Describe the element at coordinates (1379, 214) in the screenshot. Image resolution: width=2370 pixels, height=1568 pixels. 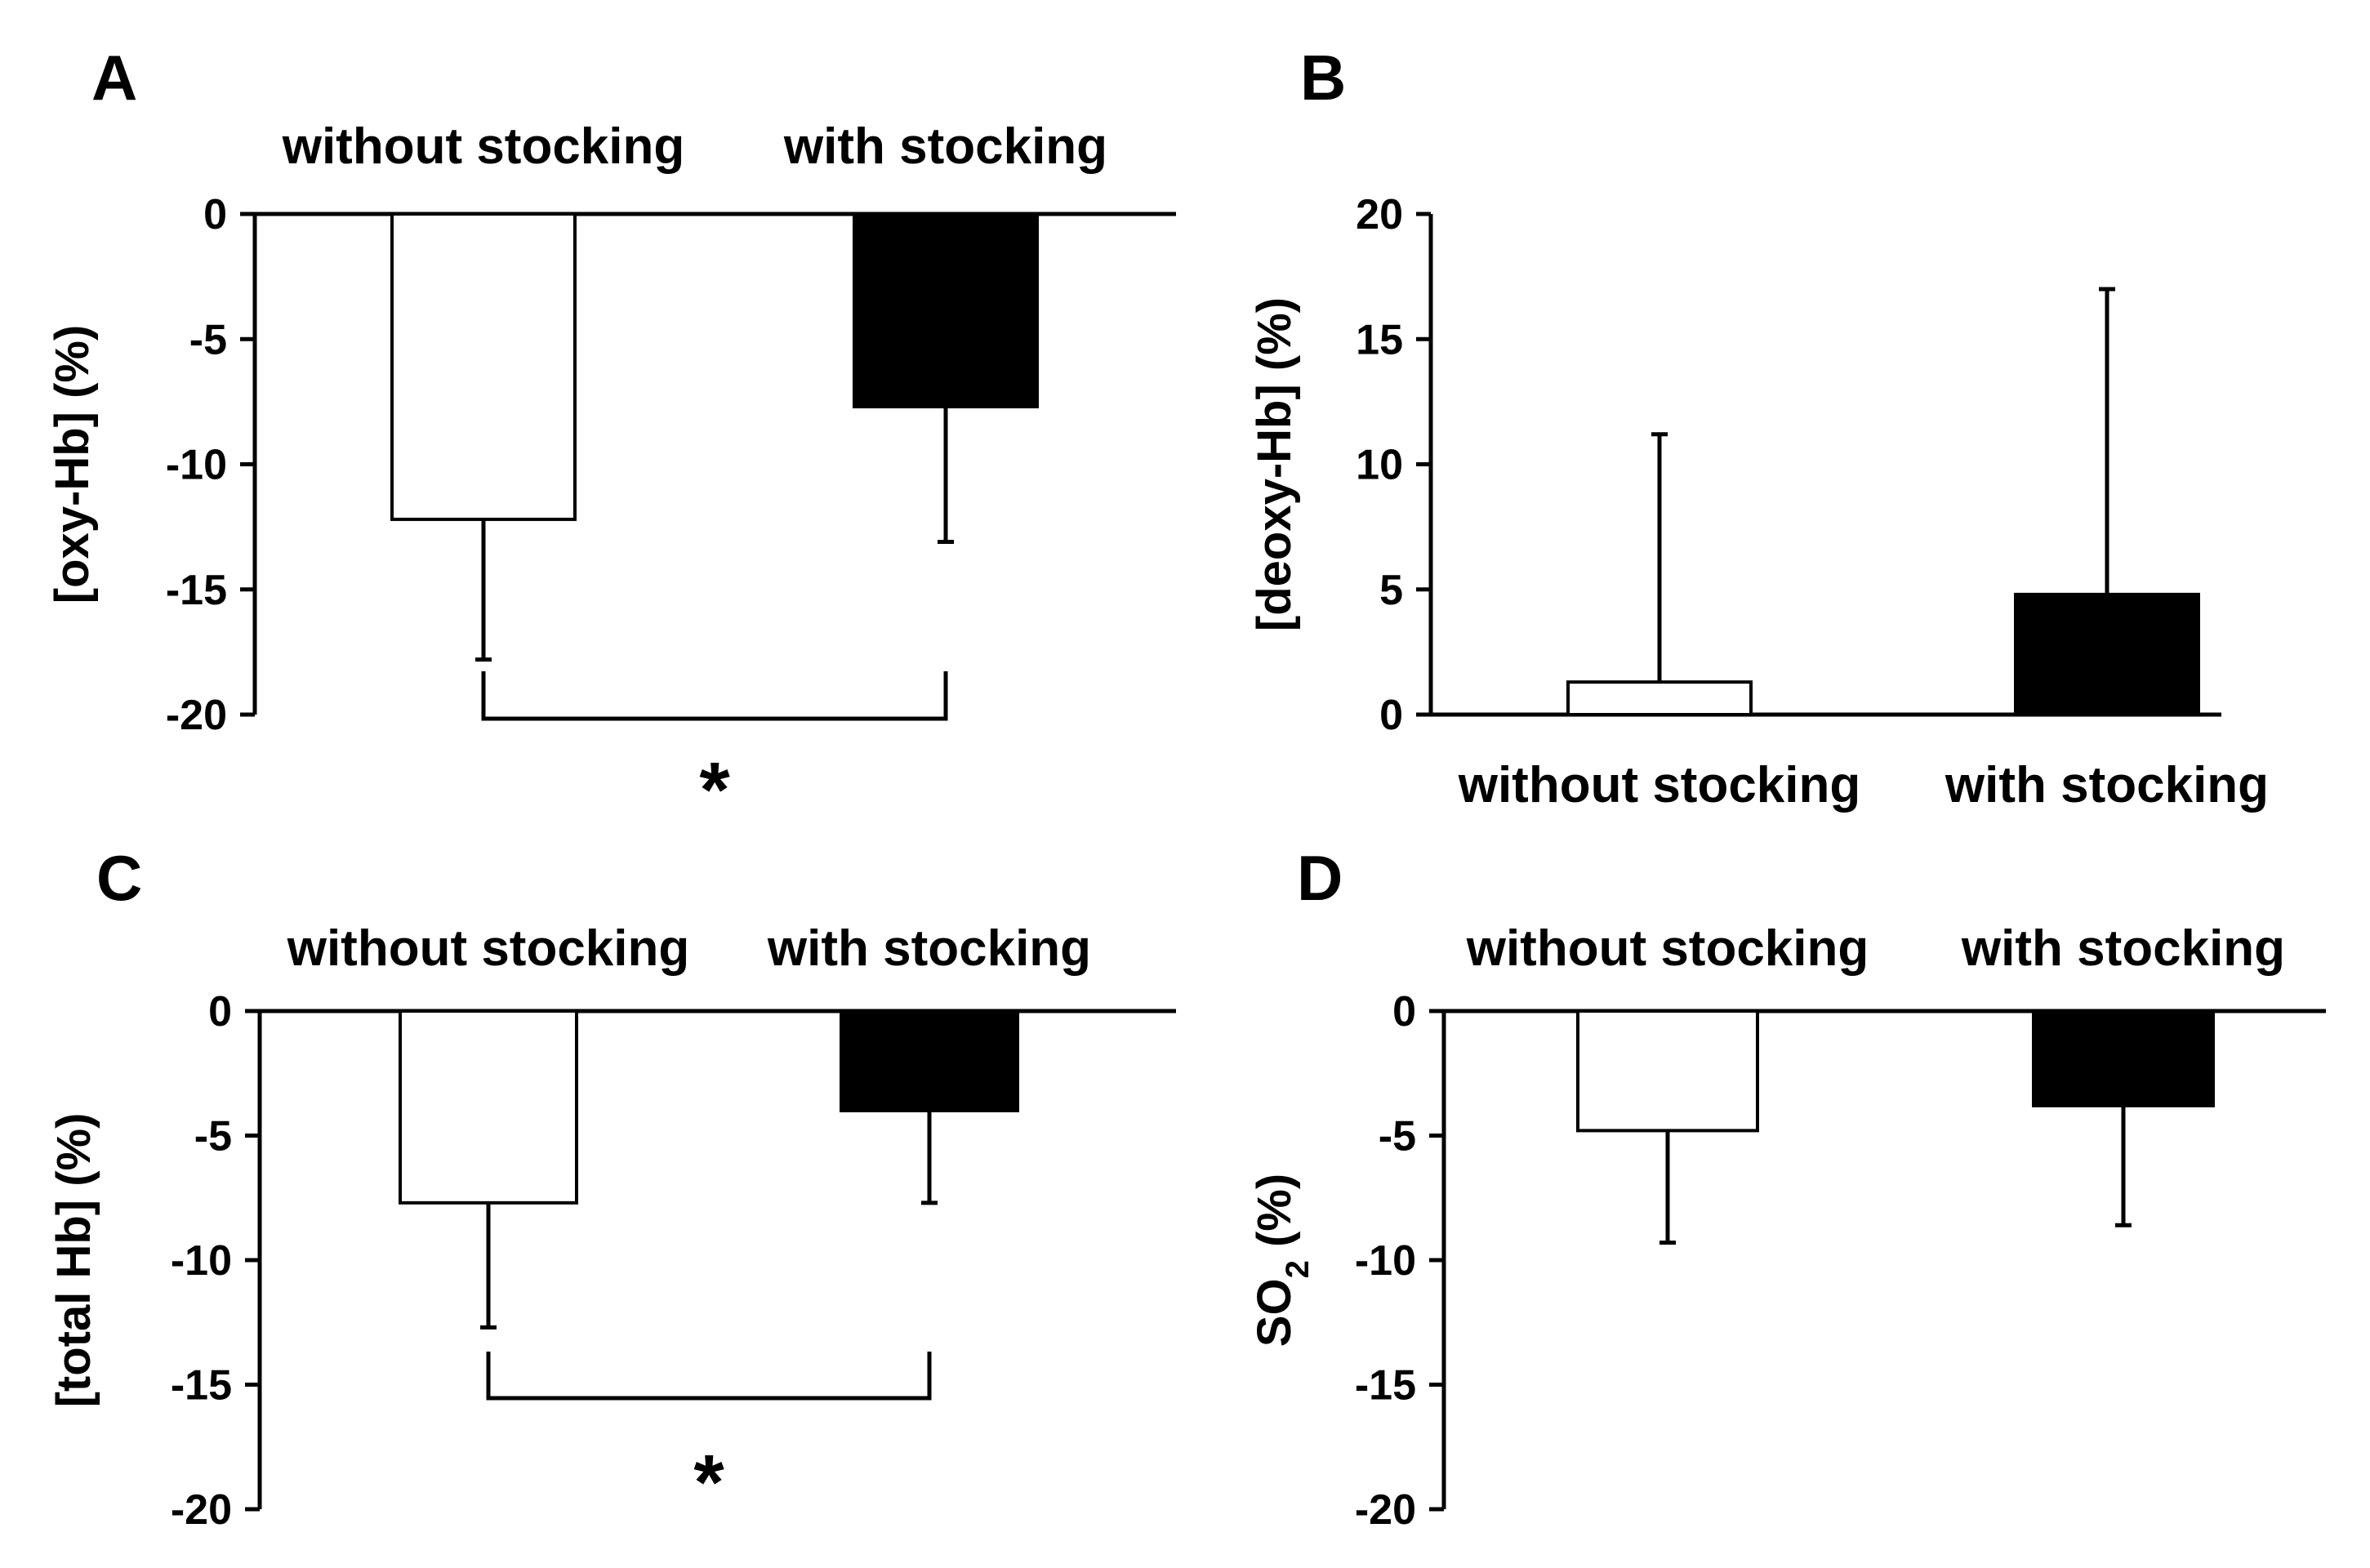
I see `y-tick-label: 20` at that location.